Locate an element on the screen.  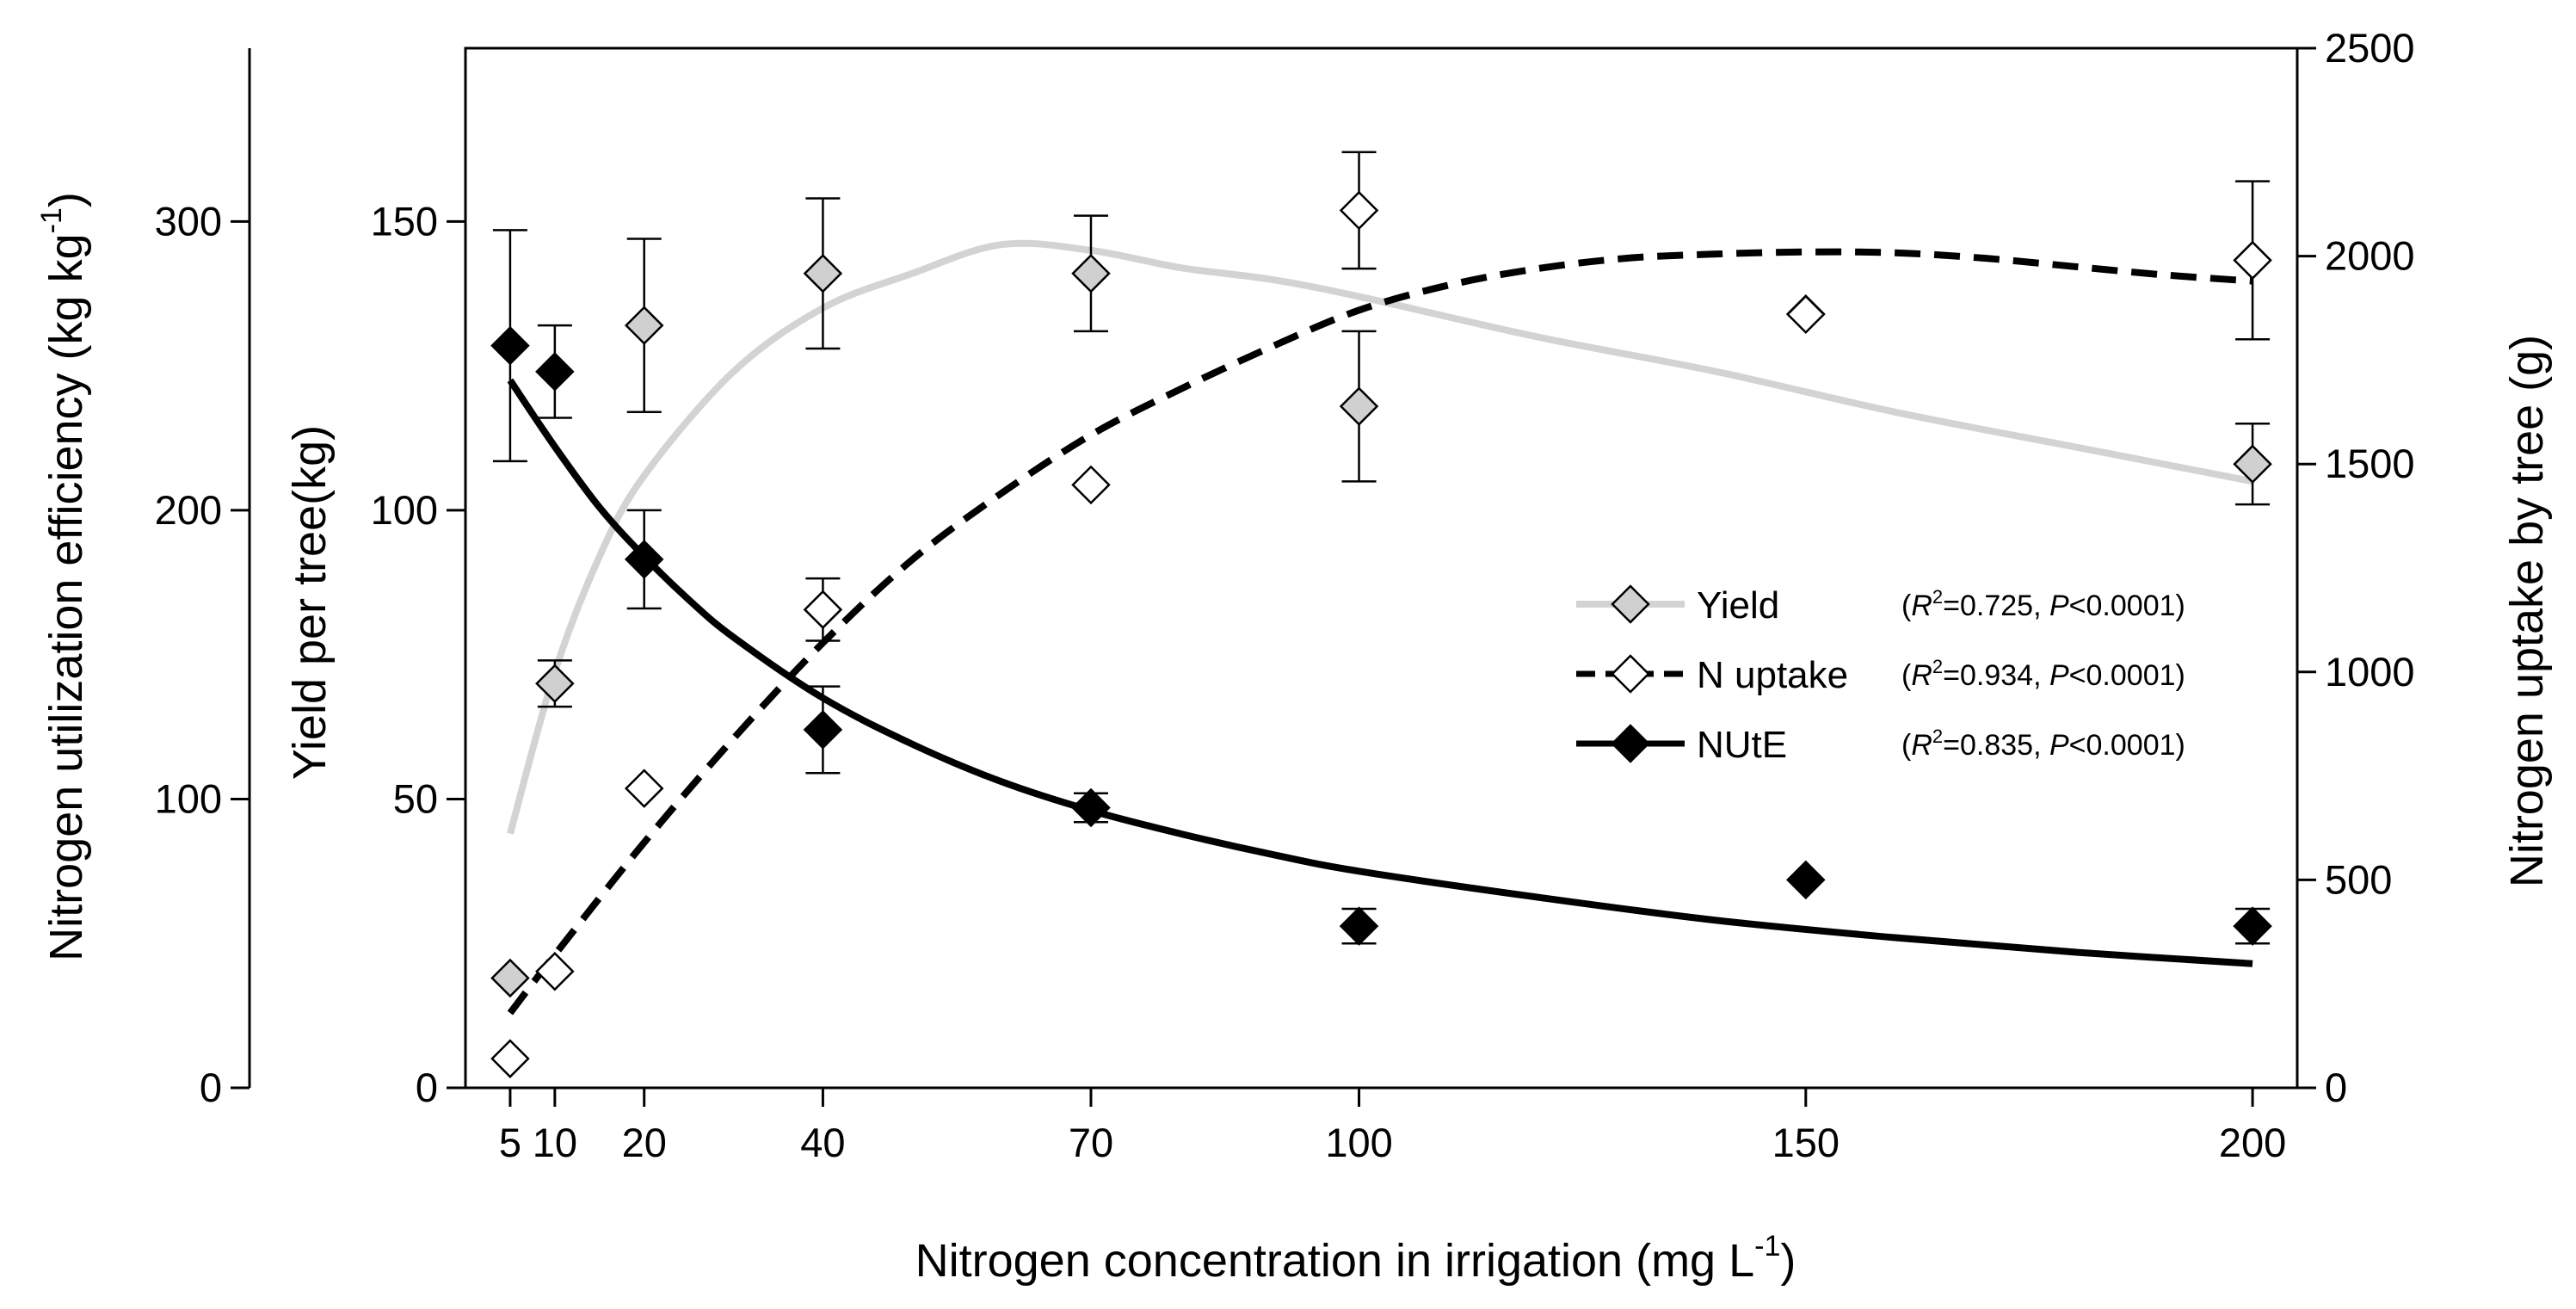
legend-marker-yield is located at coordinates (1631, 604).